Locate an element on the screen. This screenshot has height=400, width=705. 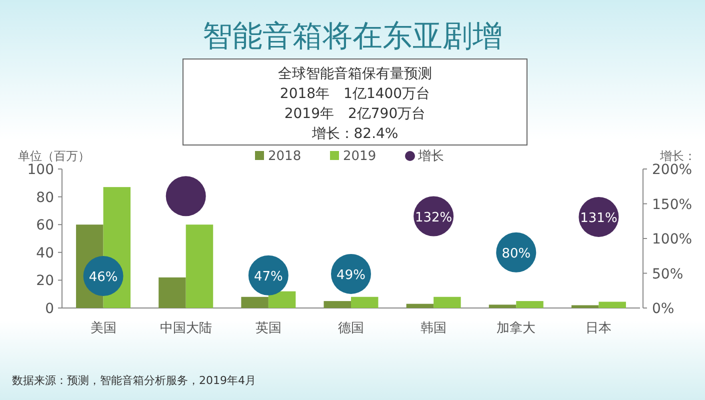
y2-axis-title: 增长： is located at coordinates (677, 156).